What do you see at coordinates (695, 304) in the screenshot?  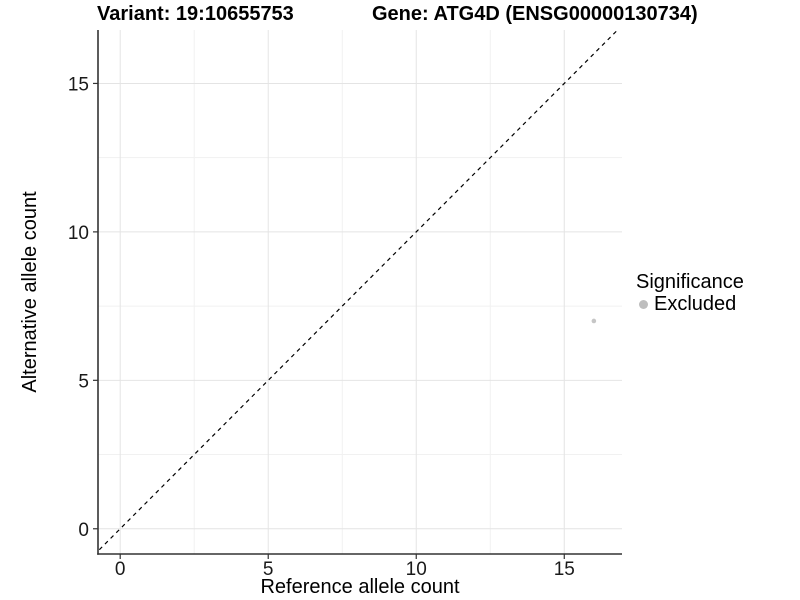 I see `legend-item-label: Excluded` at bounding box center [695, 304].